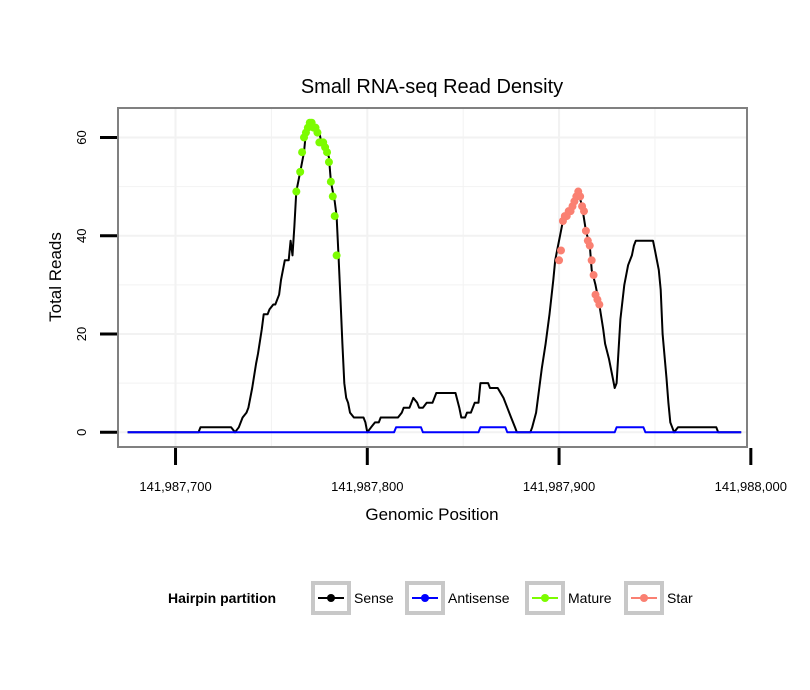  I want to click on legend-entry-antisense: Antisense, so click(457, 598).